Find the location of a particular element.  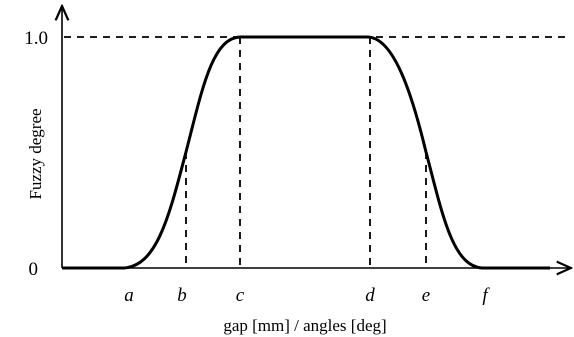

y-axis-title: Fuzzy degree is located at coordinates (35, 153).